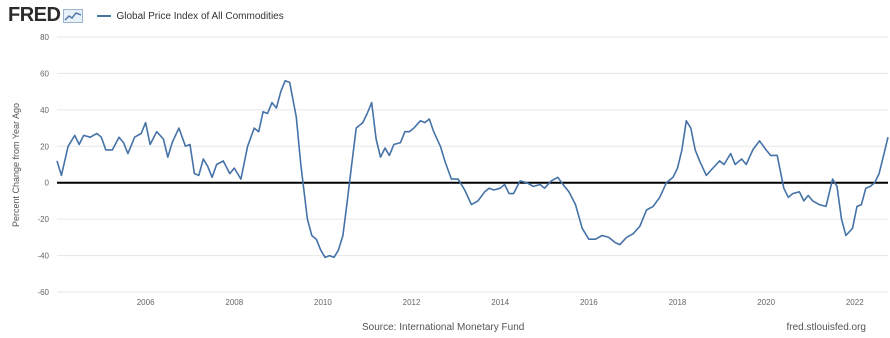  Describe the element at coordinates (826, 327) in the screenshot. I see `fred-url-link: fred.stlouisfed.org` at that location.